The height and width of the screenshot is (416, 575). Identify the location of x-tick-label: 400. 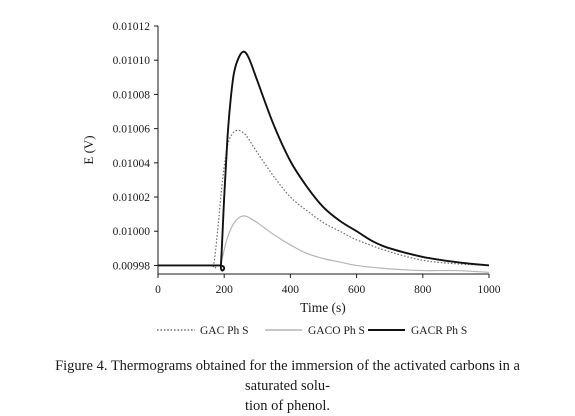
(291, 290).